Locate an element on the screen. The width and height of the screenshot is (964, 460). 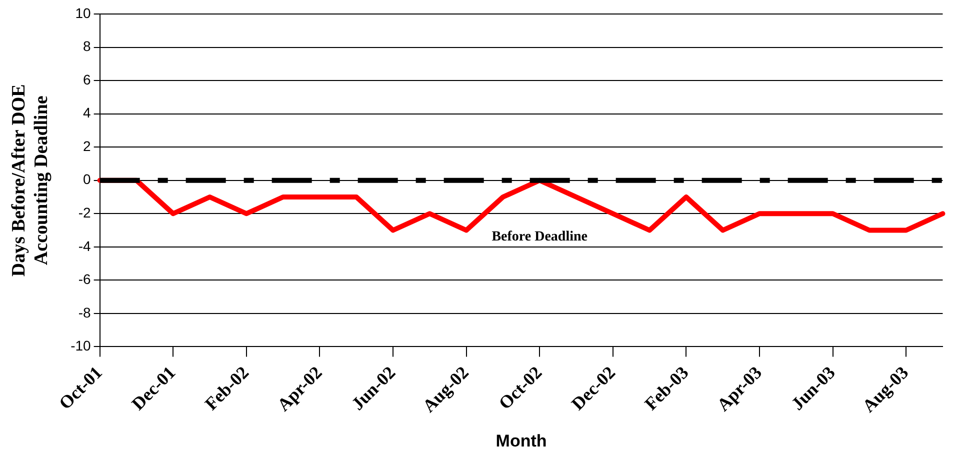
x-axis-title: Month is located at coordinates (521, 440).